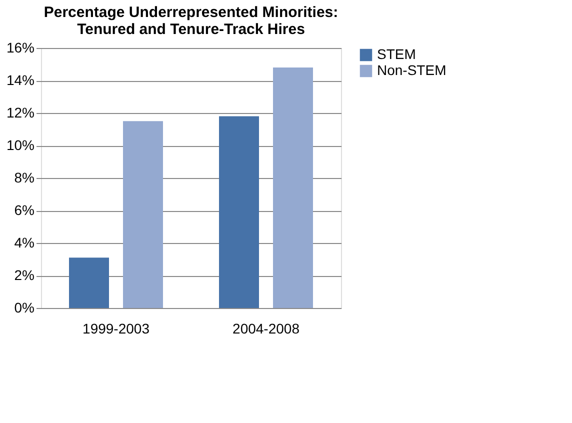 This screenshot has height=423, width=572. Describe the element at coordinates (266, 328) in the screenshot. I see `x-tick-label: 2004-2008` at that location.